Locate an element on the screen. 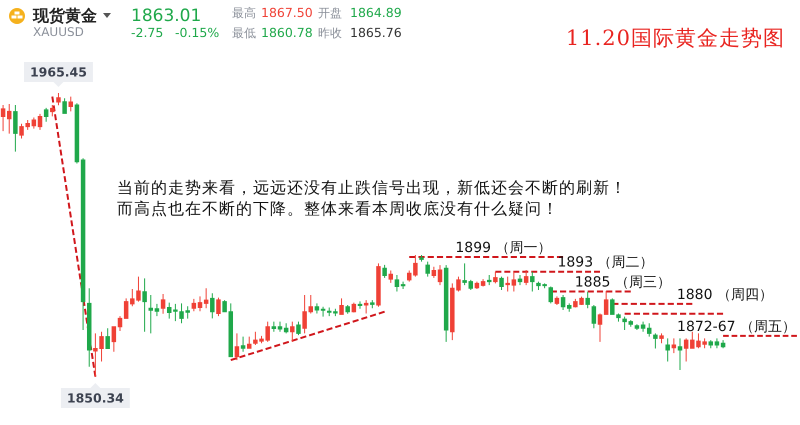 The image size is (800, 425). line-label: 1885 （周三） is located at coordinates (622, 282).